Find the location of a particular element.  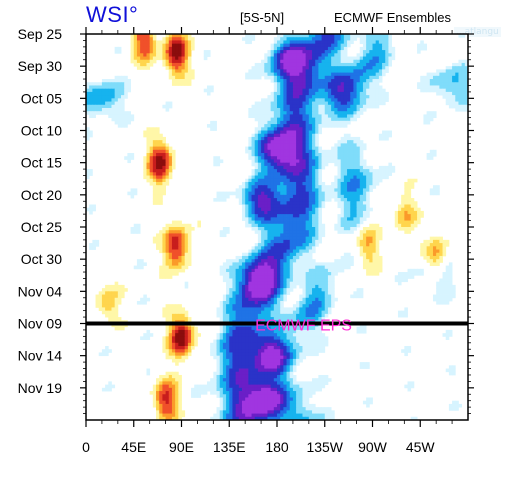

y-tick-label: Oct 05 is located at coordinates (41, 98).